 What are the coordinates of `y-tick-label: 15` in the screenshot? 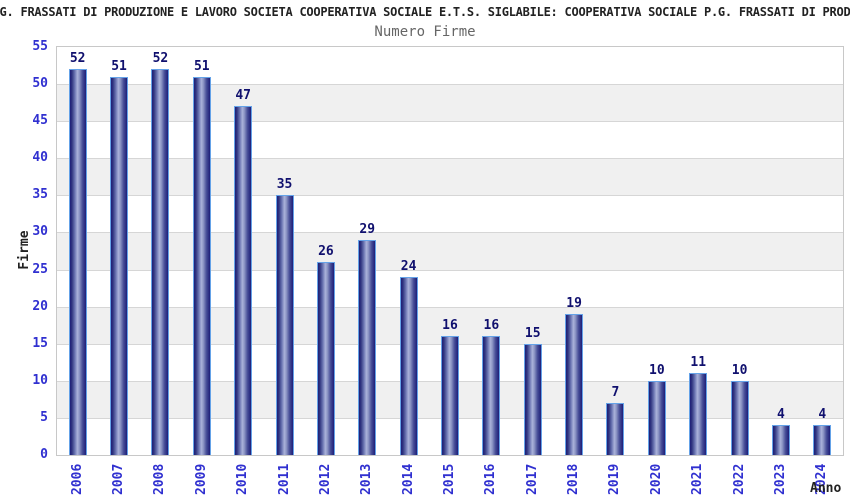 It's located at (40, 343).